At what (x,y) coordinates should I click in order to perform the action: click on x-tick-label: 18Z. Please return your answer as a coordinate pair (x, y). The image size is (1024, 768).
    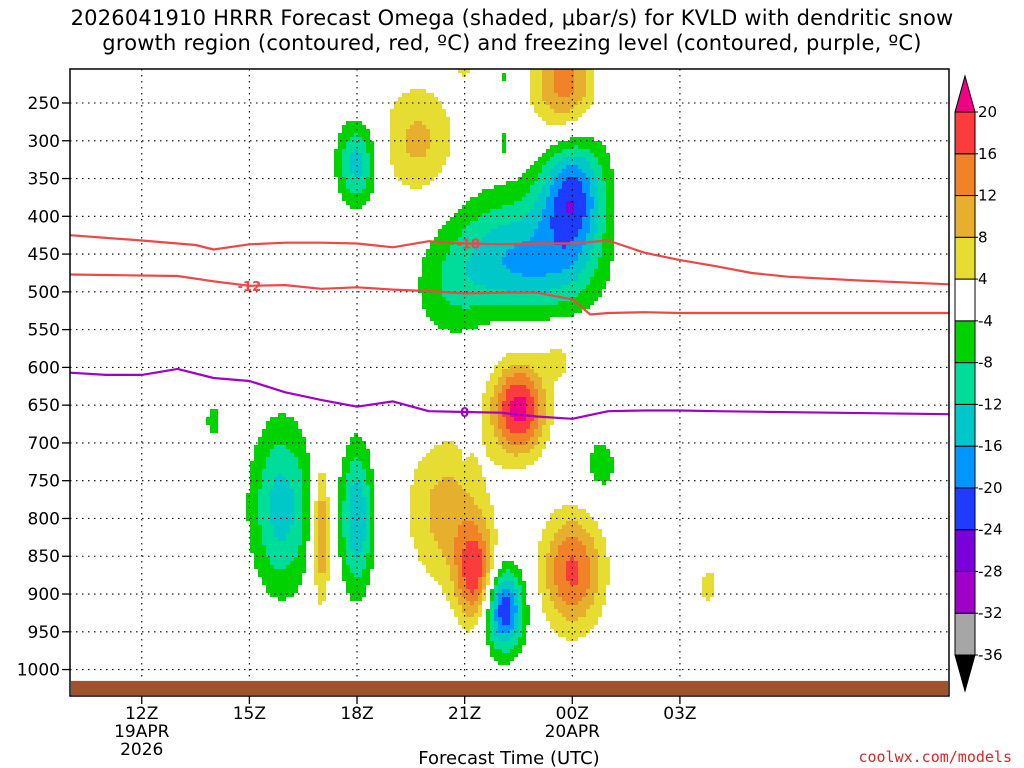
    Looking at the image, I should click on (356, 714).